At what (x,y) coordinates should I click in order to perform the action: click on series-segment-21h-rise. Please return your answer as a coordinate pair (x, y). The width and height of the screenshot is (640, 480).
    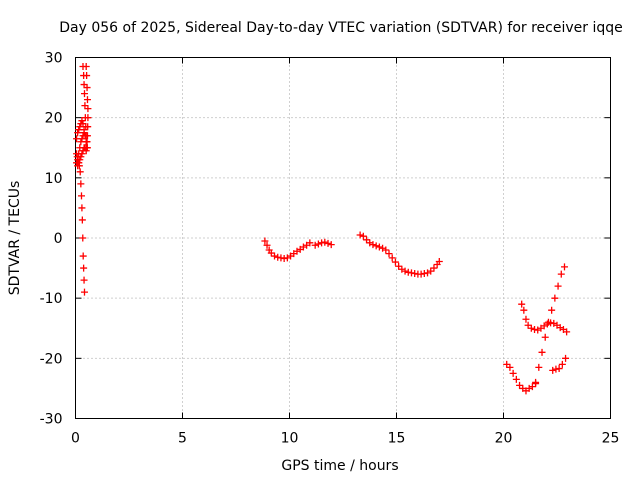
    Looking at the image, I should click on (550, 324).